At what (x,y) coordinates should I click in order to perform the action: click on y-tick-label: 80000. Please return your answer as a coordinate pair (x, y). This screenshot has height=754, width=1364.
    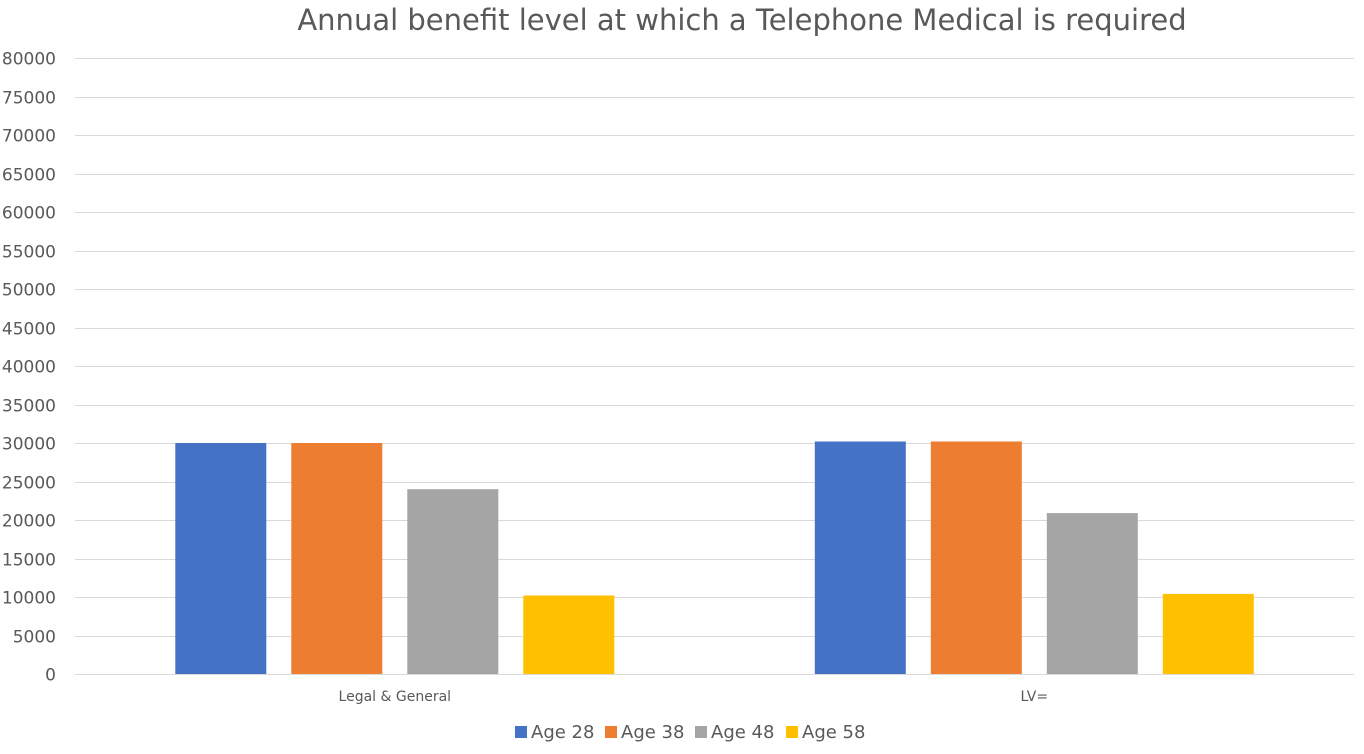
    Looking at the image, I should click on (29, 60).